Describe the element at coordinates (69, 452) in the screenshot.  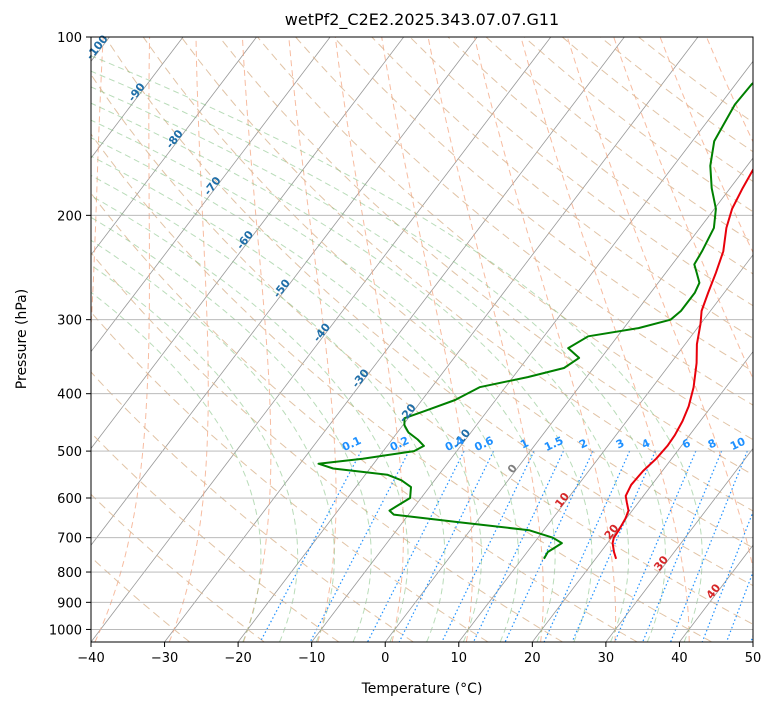
I see `y-tick-label: 500` at that location.